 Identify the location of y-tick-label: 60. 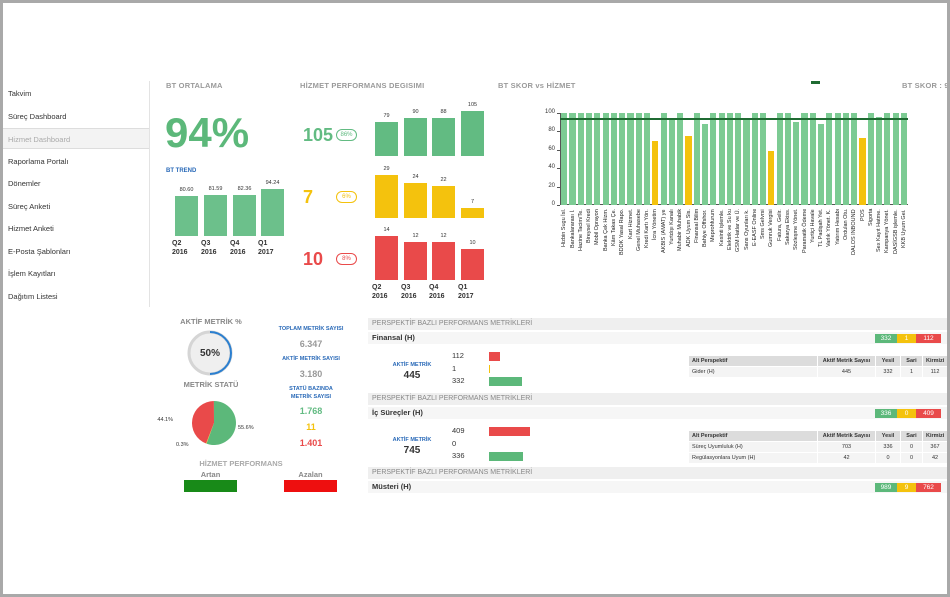
(551, 148).